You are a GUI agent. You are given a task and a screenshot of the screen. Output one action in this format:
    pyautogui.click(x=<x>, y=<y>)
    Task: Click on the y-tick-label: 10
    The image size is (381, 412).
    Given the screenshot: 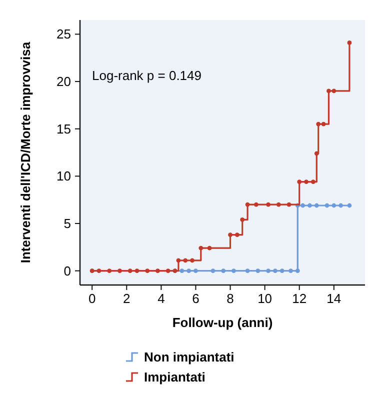 What is the action you would take?
    pyautogui.click(x=63, y=176)
    